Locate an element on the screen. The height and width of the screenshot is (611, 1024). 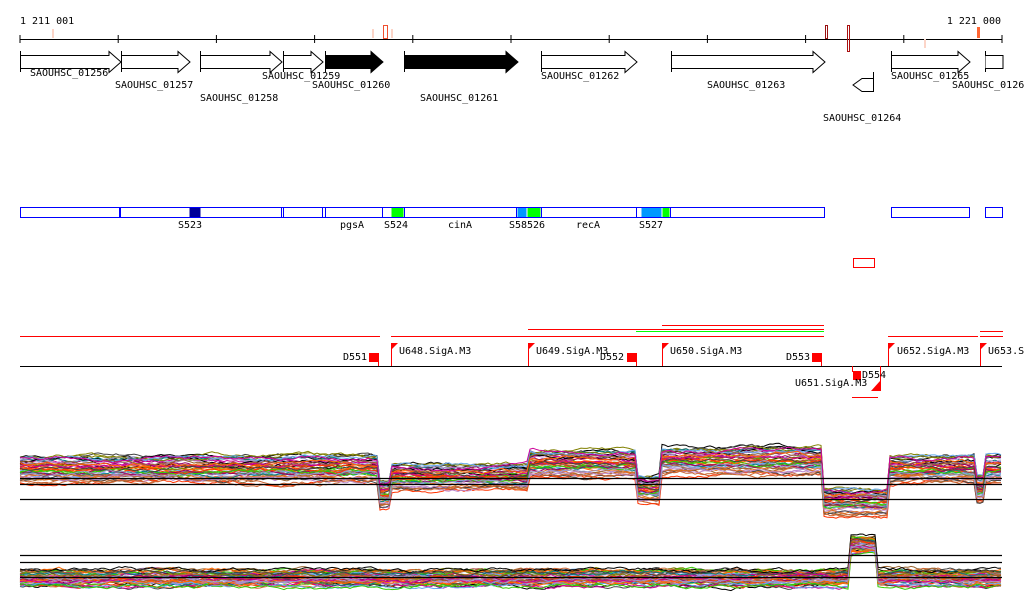
transcript-label: U648.SigA.M3 is located at coordinates (435, 351).